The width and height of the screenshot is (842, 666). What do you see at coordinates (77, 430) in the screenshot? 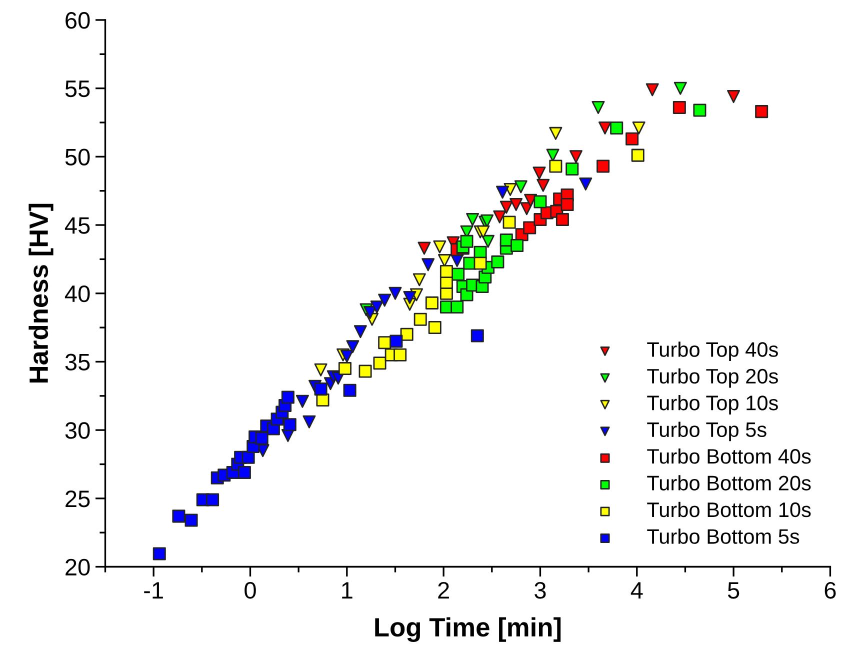
I see `y-tick-label: 30` at bounding box center [77, 430].